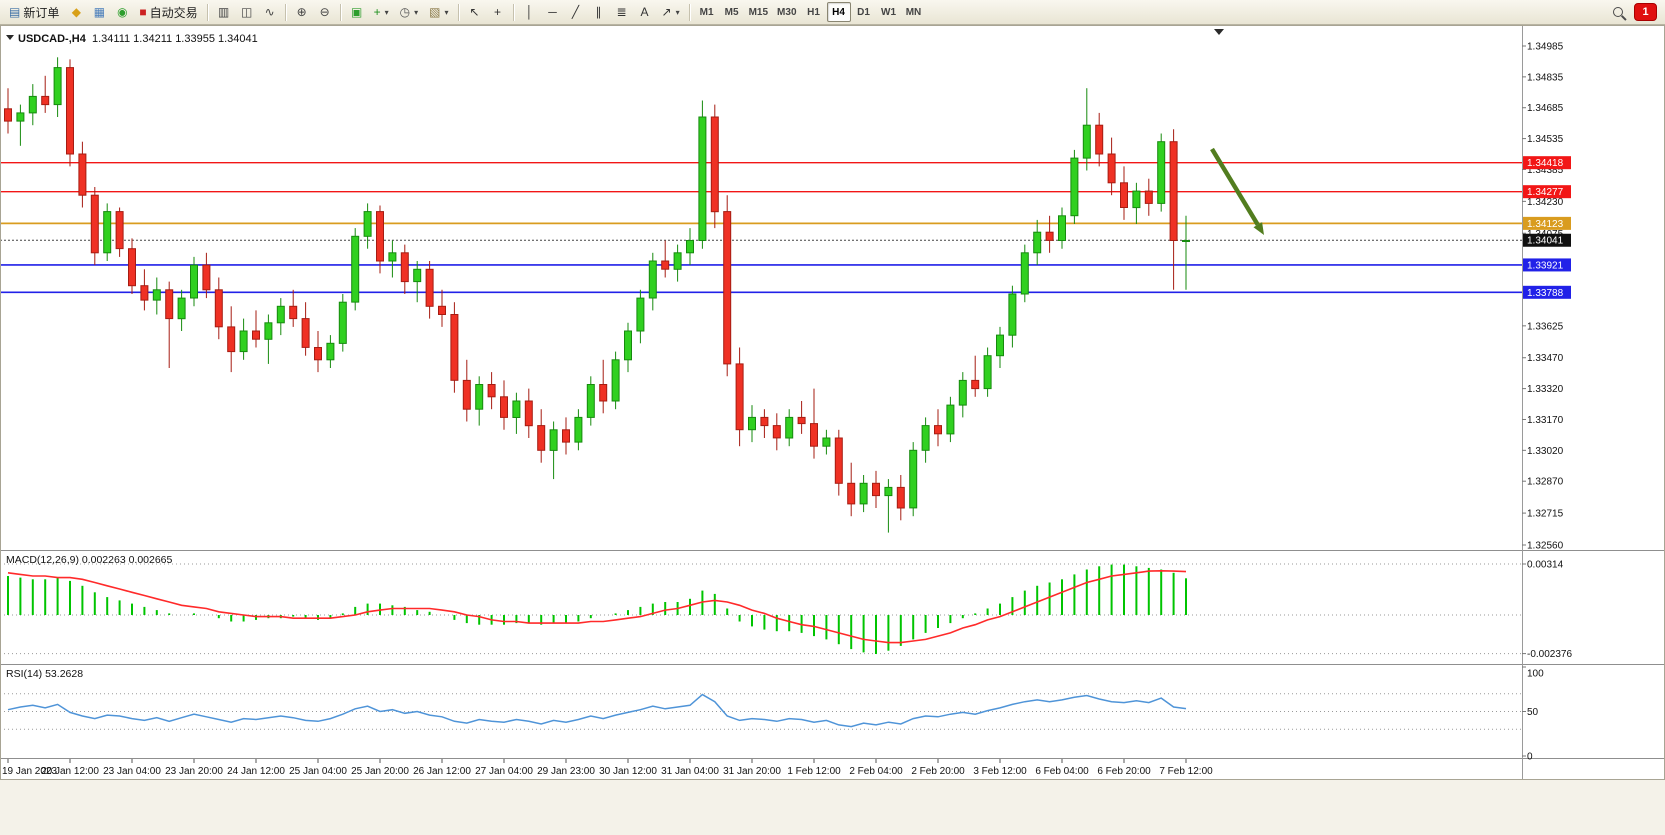 The height and width of the screenshot is (835, 1665). Describe the element at coordinates (1258, 228) in the screenshot. I see `trend-arrow-head-icon` at that location.